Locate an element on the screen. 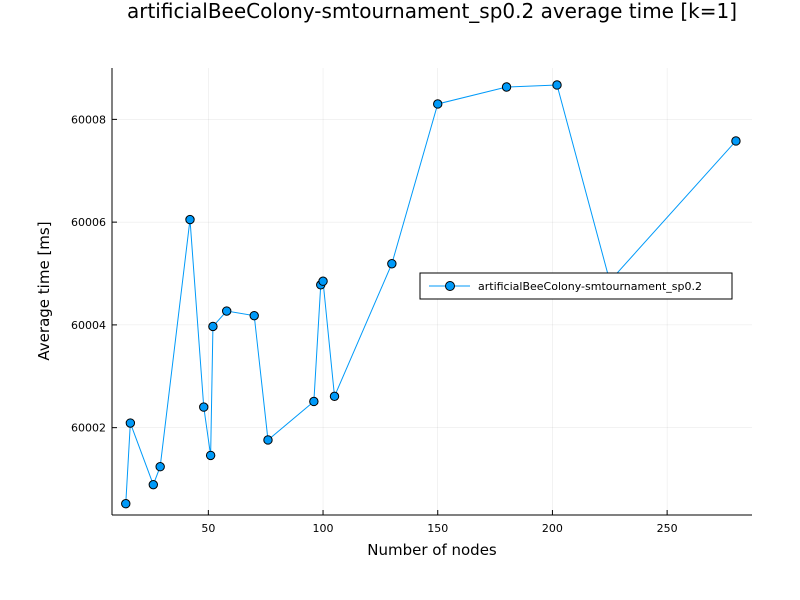  y-axis-label: Average time [ms] is located at coordinates (44, 290).